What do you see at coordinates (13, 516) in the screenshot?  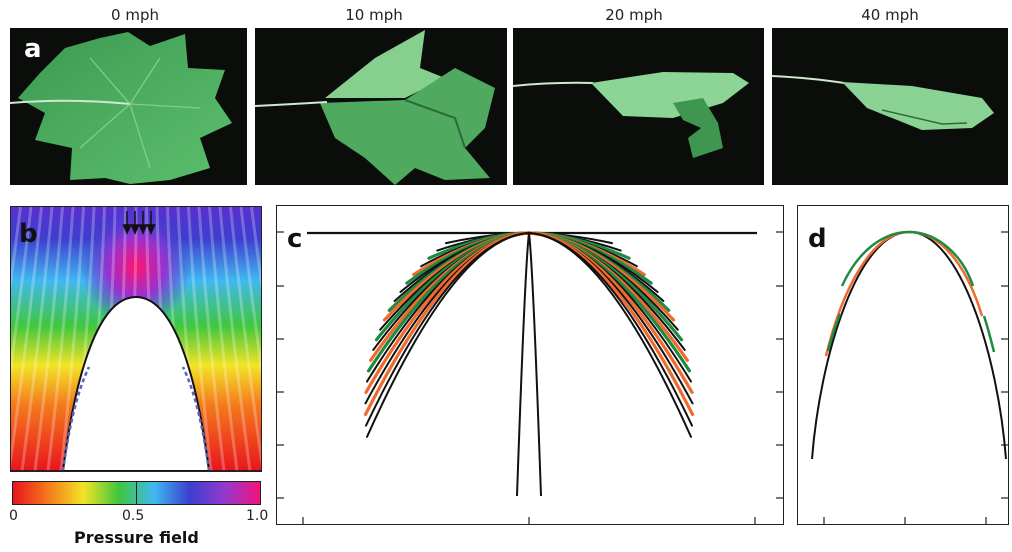 I see `colorbar-tick-min: 0` at bounding box center [13, 516].